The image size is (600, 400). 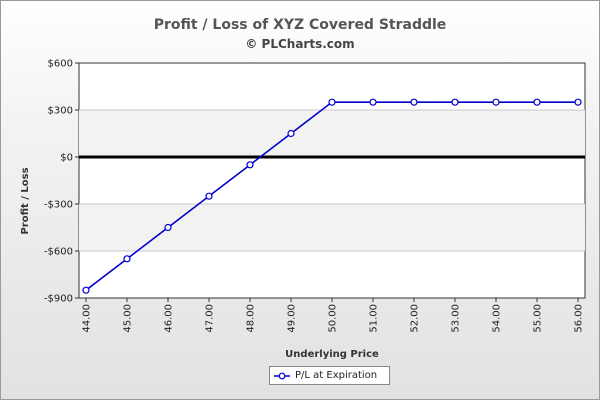 I want to click on x-tick-label: 50.00, so click(x=333, y=318).